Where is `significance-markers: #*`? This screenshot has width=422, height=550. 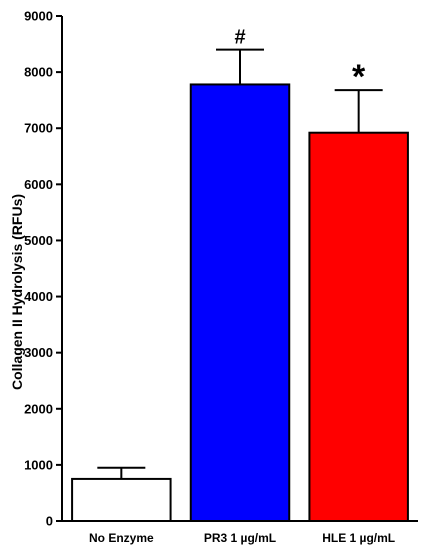 significance-markers: #* is located at coordinates (300, 61).